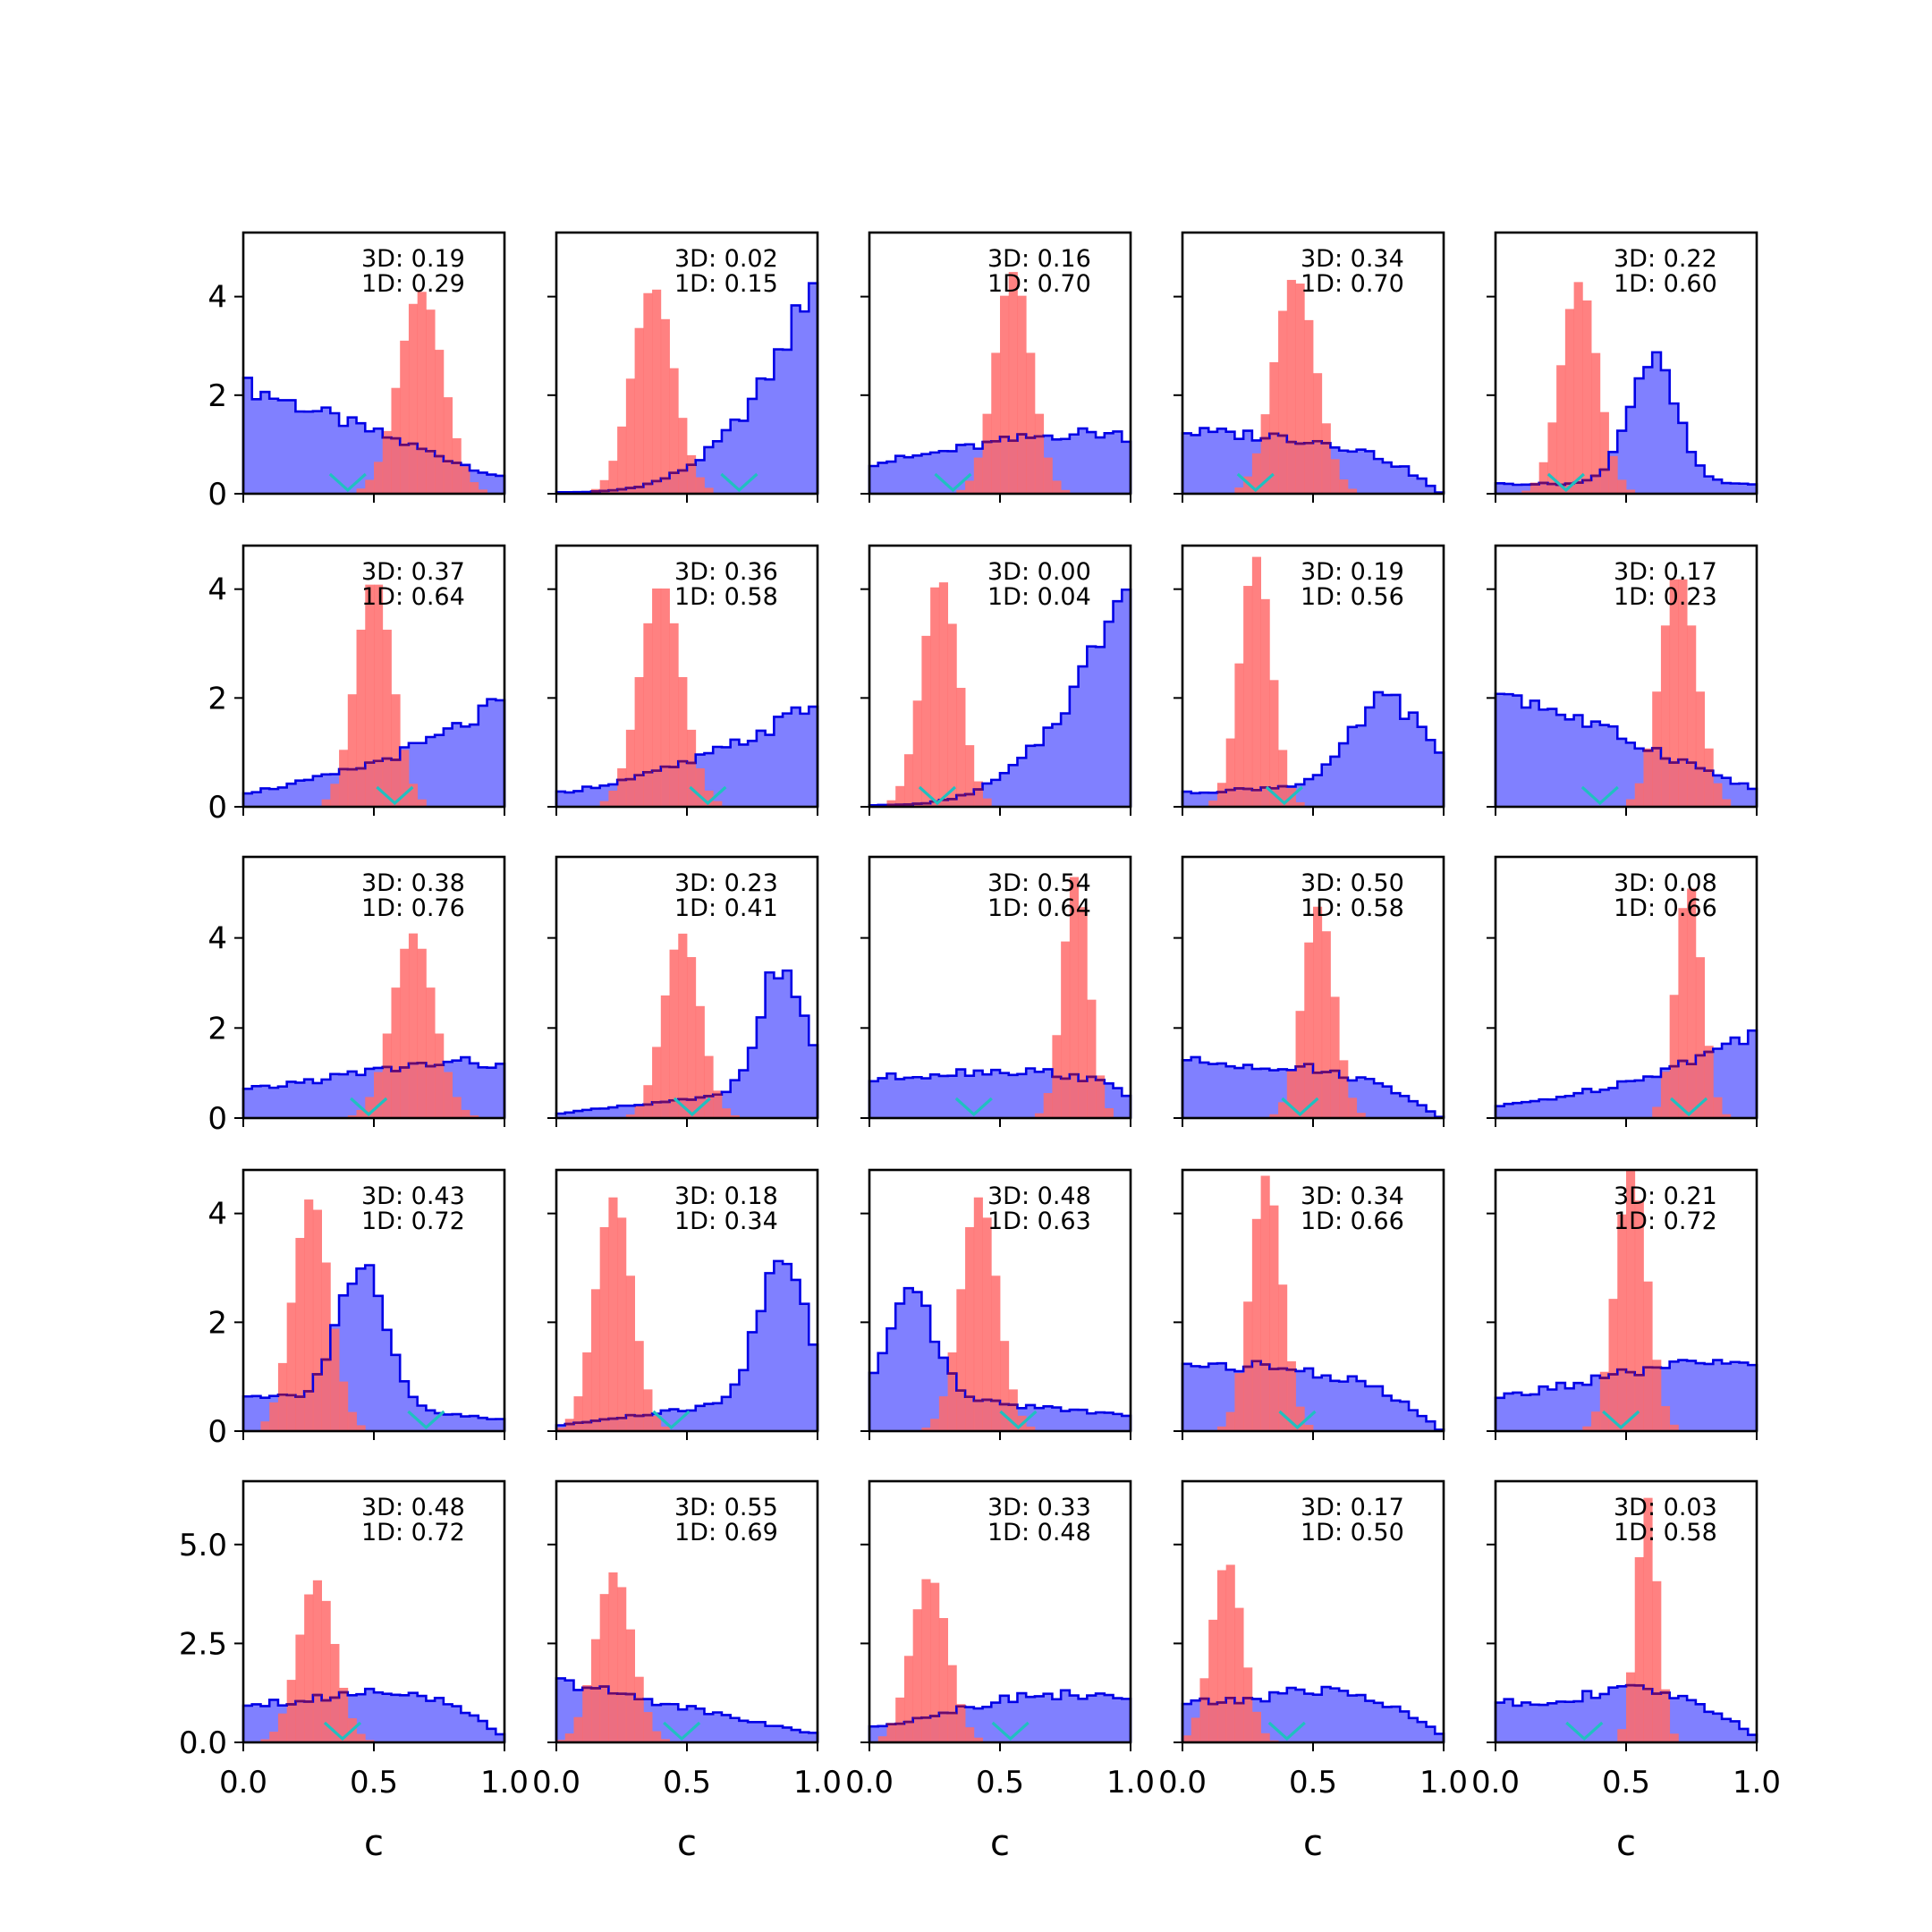 This screenshot has width=1932, height=1932. What do you see at coordinates (1352, 883) in the screenshot?
I see `annotation-3d: 3D: 0.50` at bounding box center [1352, 883].